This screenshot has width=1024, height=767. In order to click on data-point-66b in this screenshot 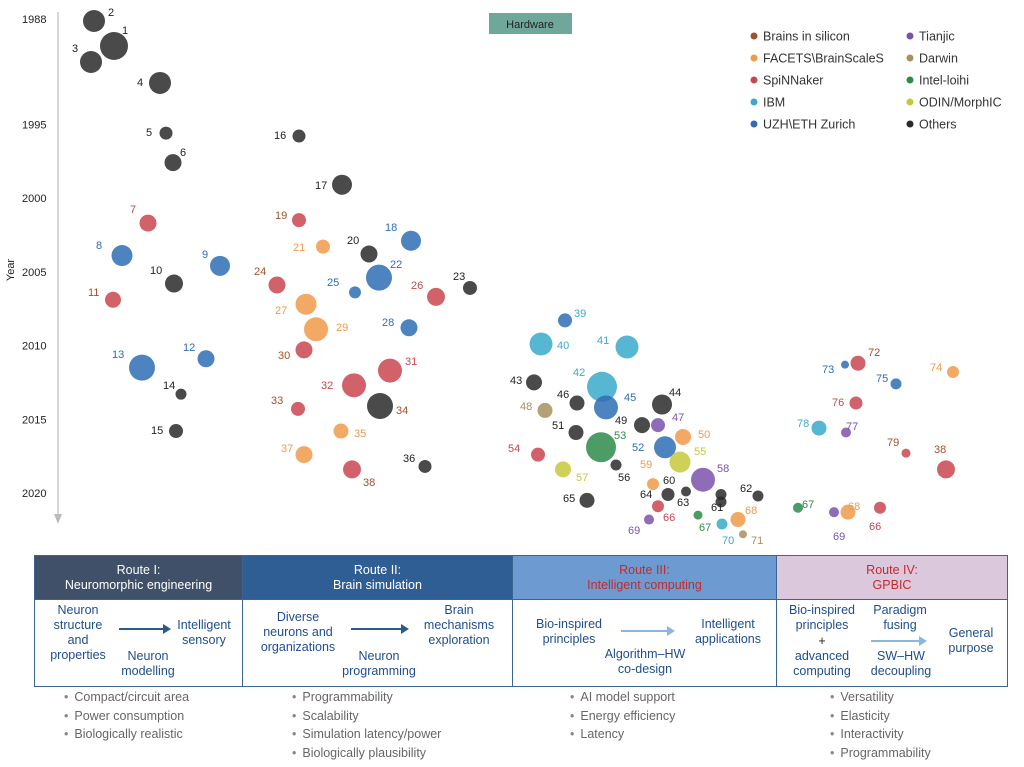, I will do `click(880, 507)`.